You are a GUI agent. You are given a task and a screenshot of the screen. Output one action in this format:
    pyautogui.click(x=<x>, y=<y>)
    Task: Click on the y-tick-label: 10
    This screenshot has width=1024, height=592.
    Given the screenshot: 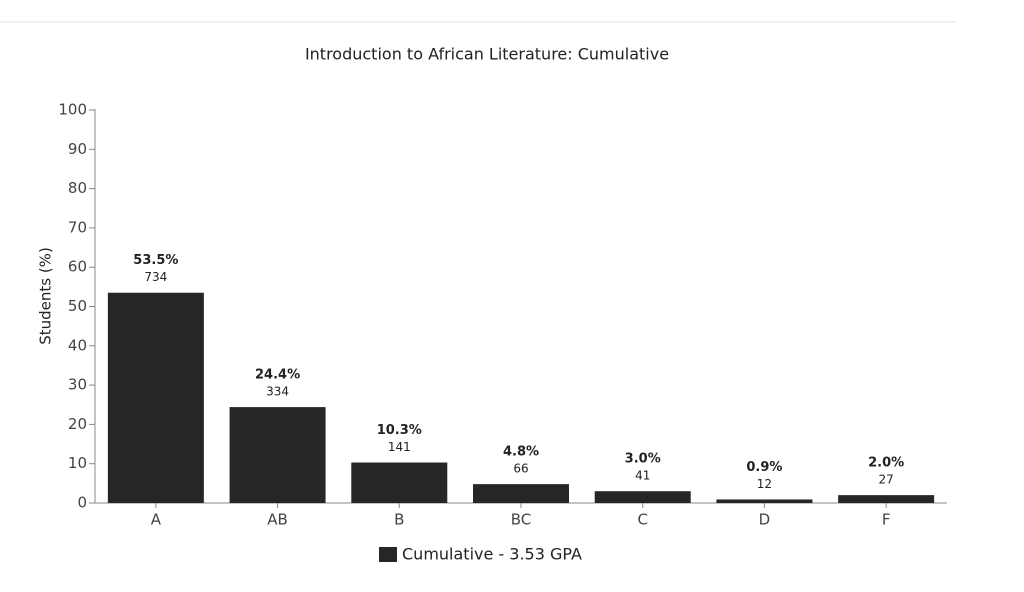 What is the action you would take?
    pyautogui.click(x=77, y=463)
    